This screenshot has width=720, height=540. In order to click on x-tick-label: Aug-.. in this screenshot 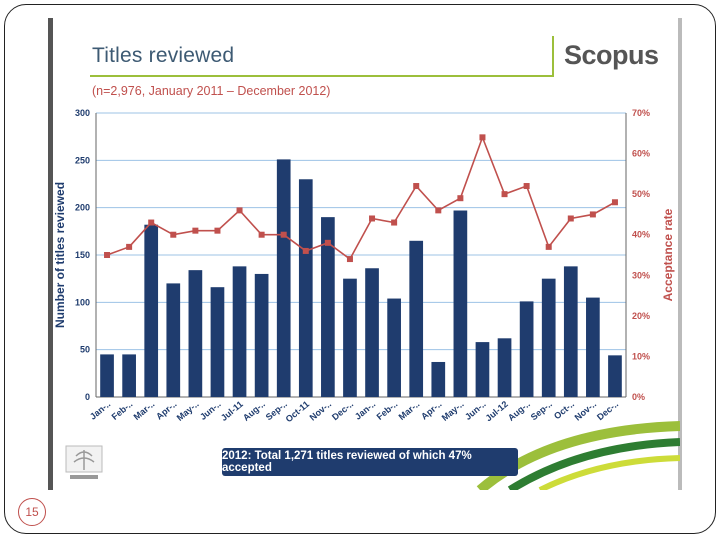, I will do `click(254, 411)`.